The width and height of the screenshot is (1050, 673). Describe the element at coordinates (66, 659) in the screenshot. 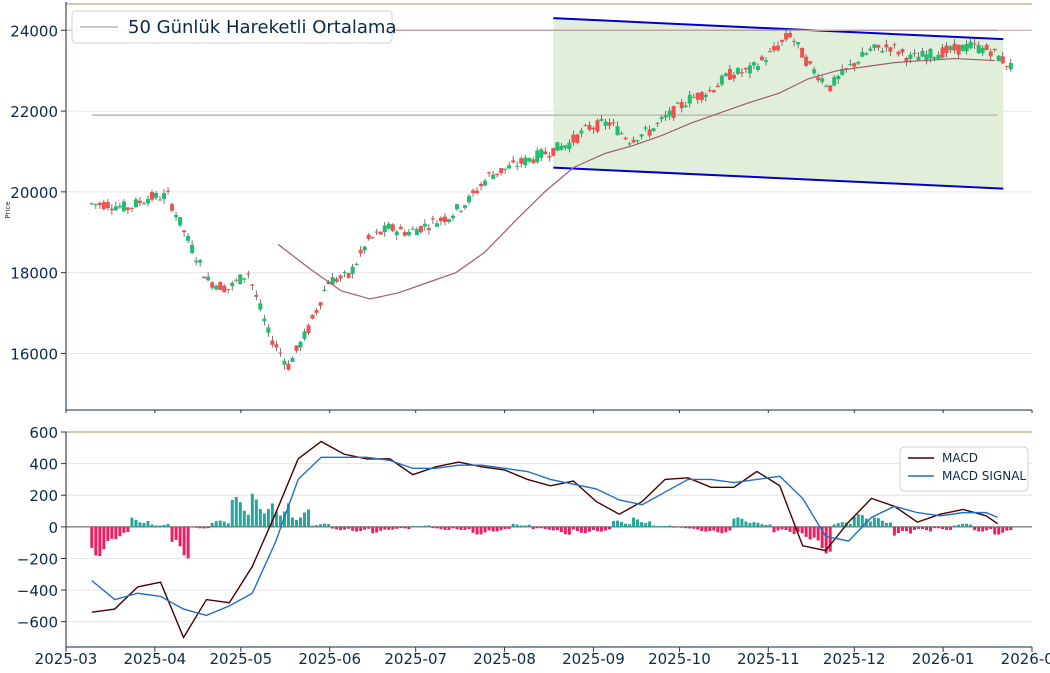

I see `x-tick-label: 2025-03` at that location.